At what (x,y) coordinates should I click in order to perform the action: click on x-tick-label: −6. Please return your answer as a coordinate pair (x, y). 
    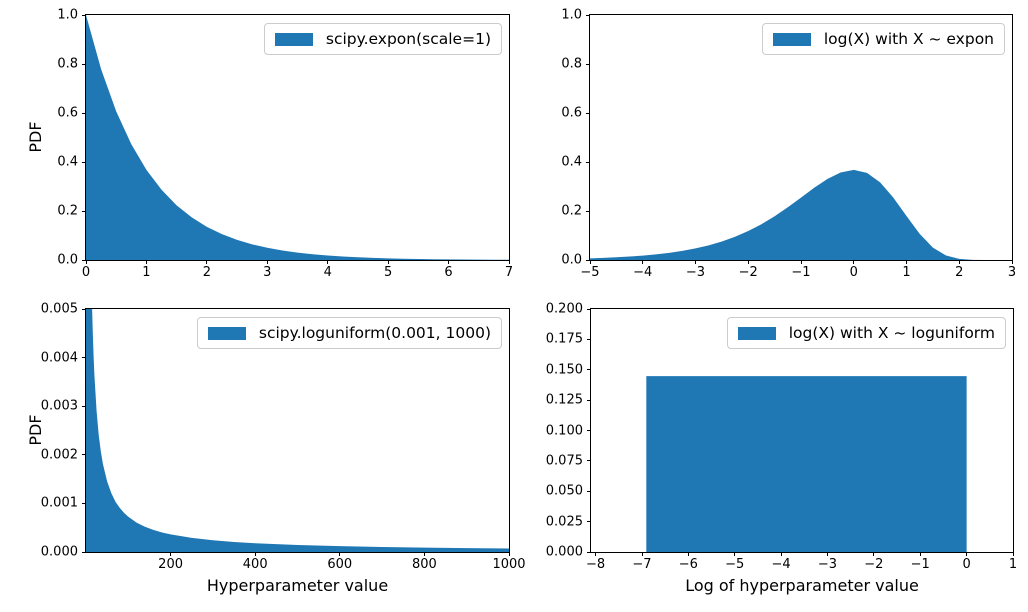
    Looking at the image, I should click on (688, 564).